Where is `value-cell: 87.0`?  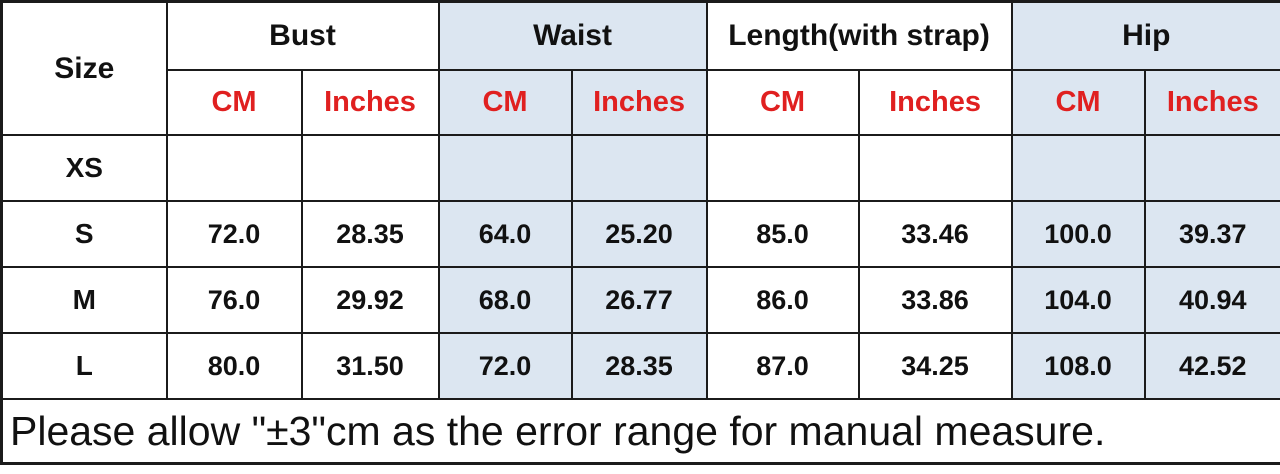 value-cell: 87.0 is located at coordinates (782, 366).